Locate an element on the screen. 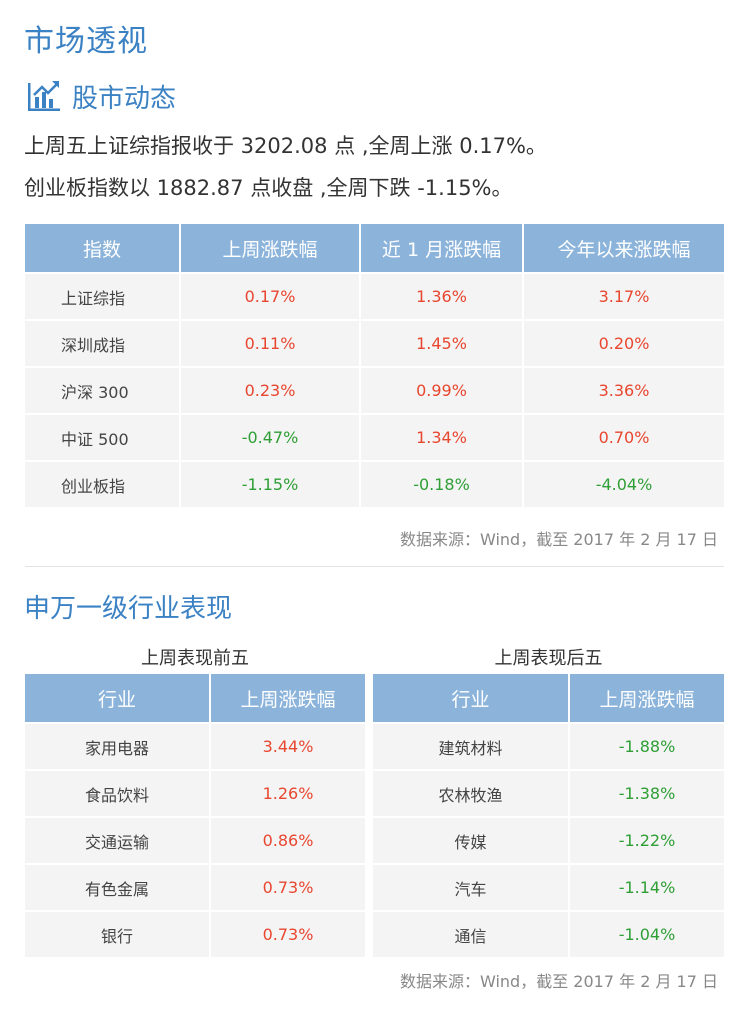  month-change: -0.18% is located at coordinates (442, 483).